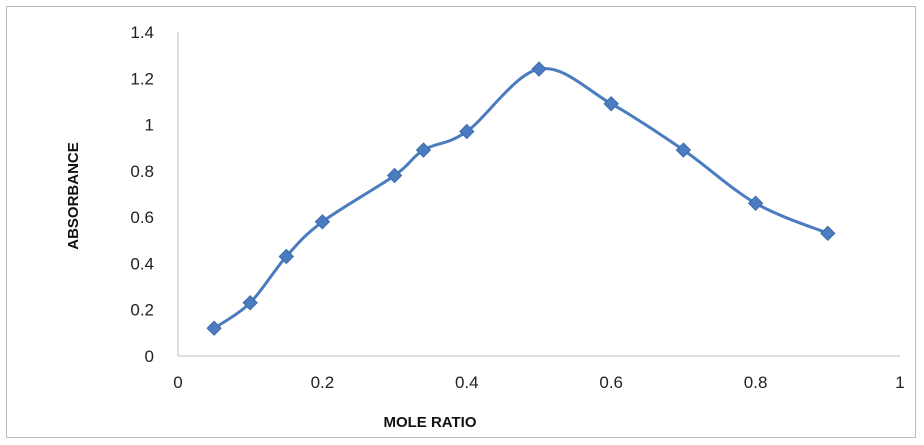 This screenshot has height=445, width=924. I want to click on y-tick-label: 1.4, so click(142, 32).